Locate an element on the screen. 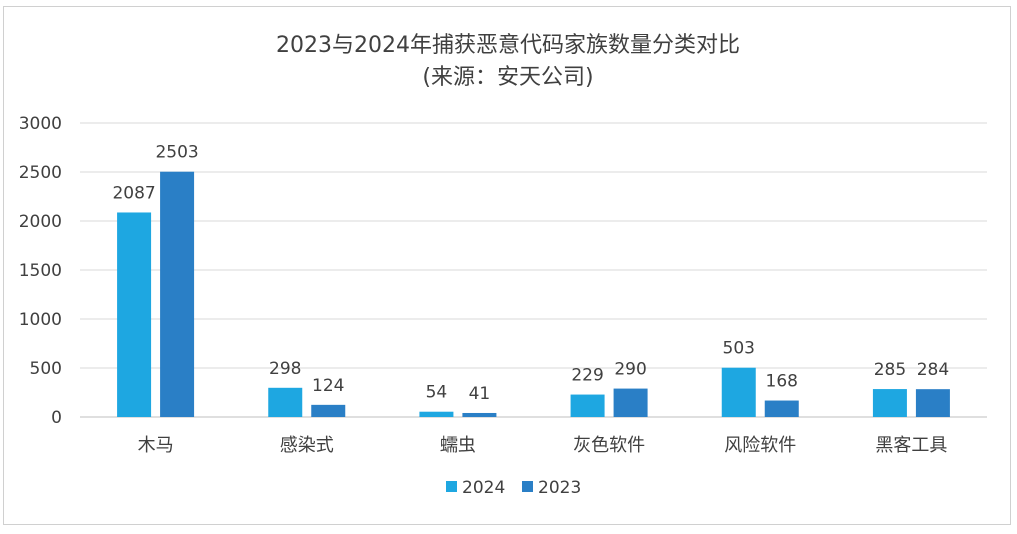 The width and height of the screenshot is (1017, 534). bar-2024-灰色软件 is located at coordinates (587, 405).